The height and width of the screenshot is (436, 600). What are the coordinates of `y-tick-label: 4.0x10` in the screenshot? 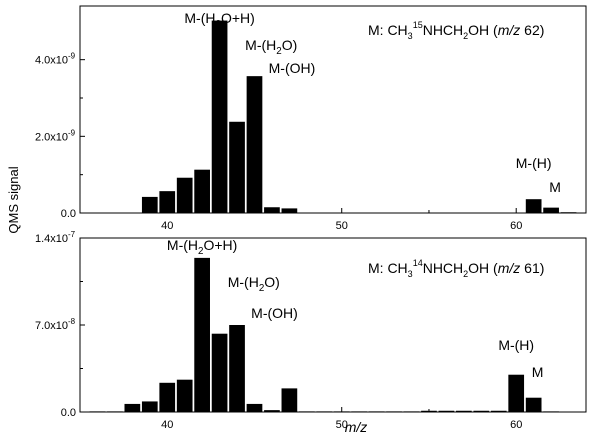 It's located at (51, 61).